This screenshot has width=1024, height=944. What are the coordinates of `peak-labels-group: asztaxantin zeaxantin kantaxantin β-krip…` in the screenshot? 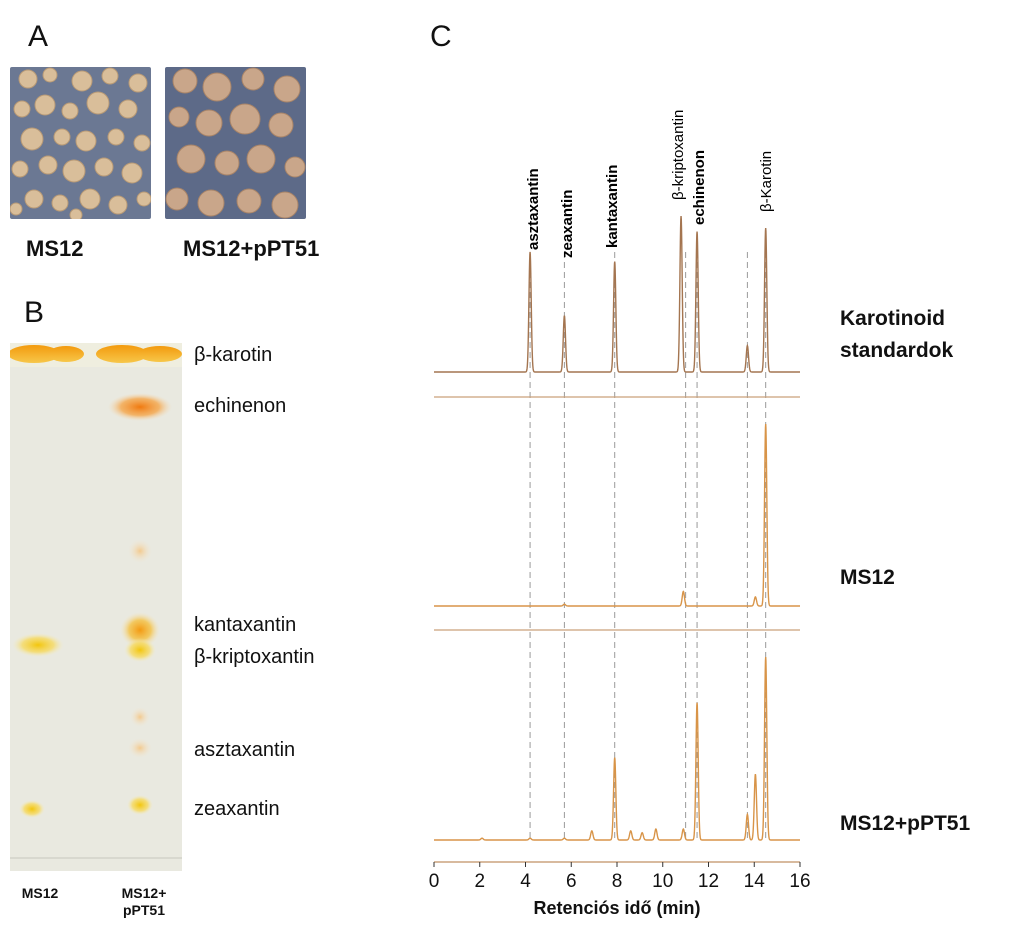 It's located at (650, 184).